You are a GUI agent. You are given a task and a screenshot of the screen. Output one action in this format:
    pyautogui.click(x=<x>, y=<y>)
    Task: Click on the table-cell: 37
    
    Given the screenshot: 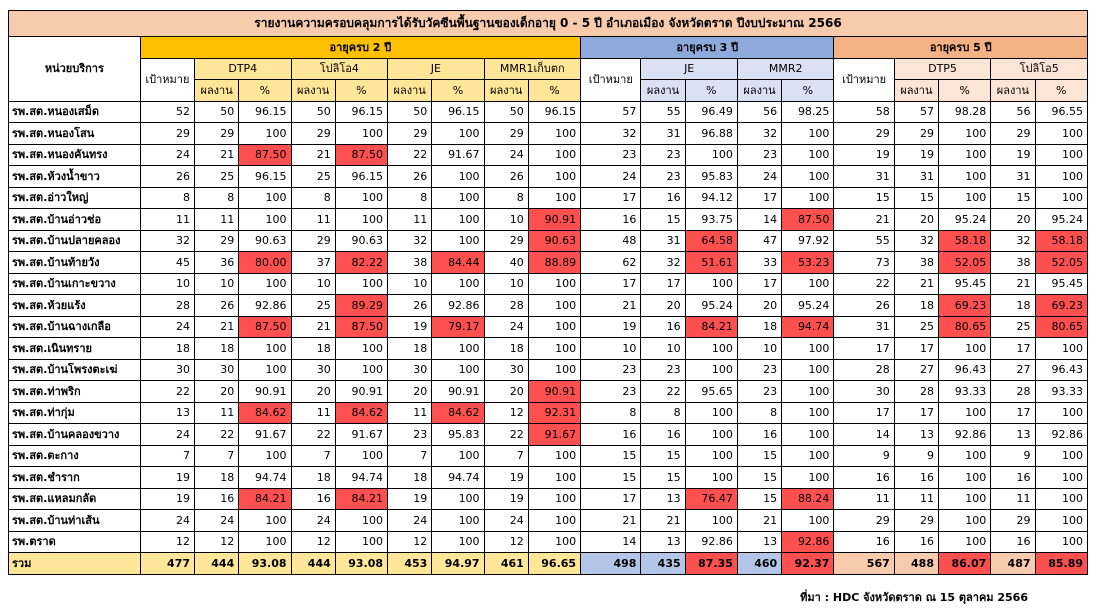 What is the action you would take?
    pyautogui.click(x=313, y=262)
    